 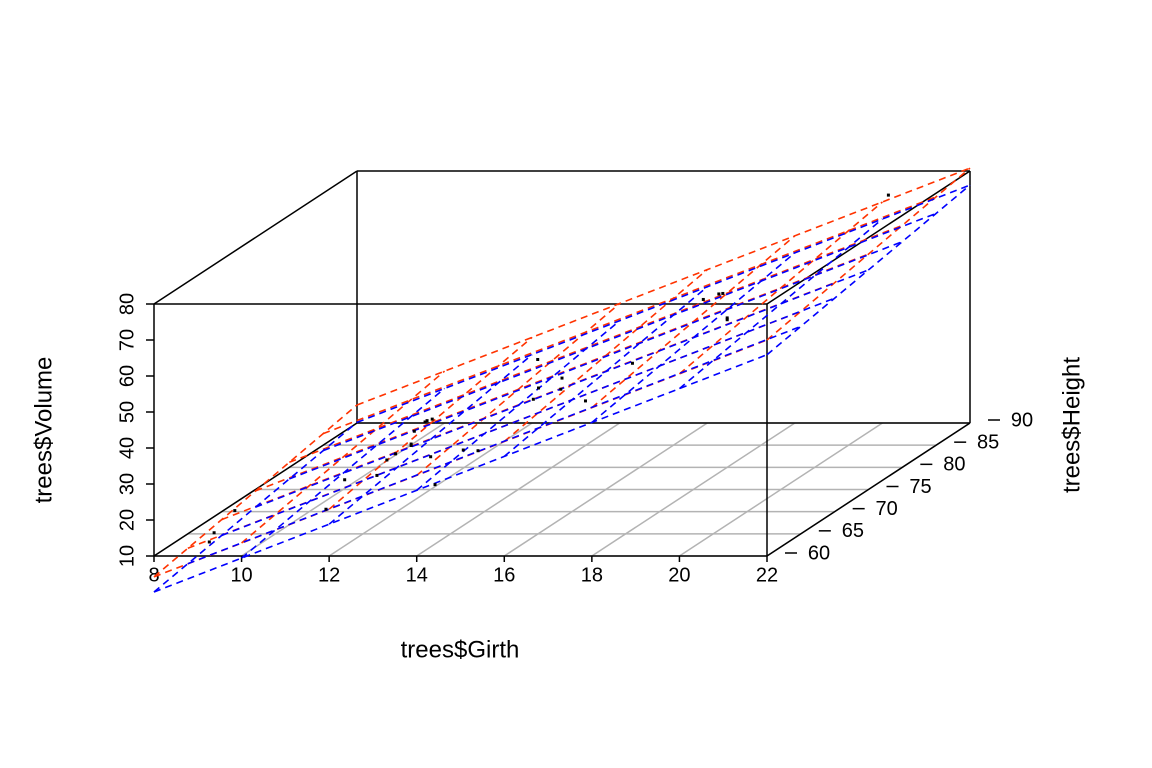 I want to click on z-tick-label: 60, so click(x=127, y=376).